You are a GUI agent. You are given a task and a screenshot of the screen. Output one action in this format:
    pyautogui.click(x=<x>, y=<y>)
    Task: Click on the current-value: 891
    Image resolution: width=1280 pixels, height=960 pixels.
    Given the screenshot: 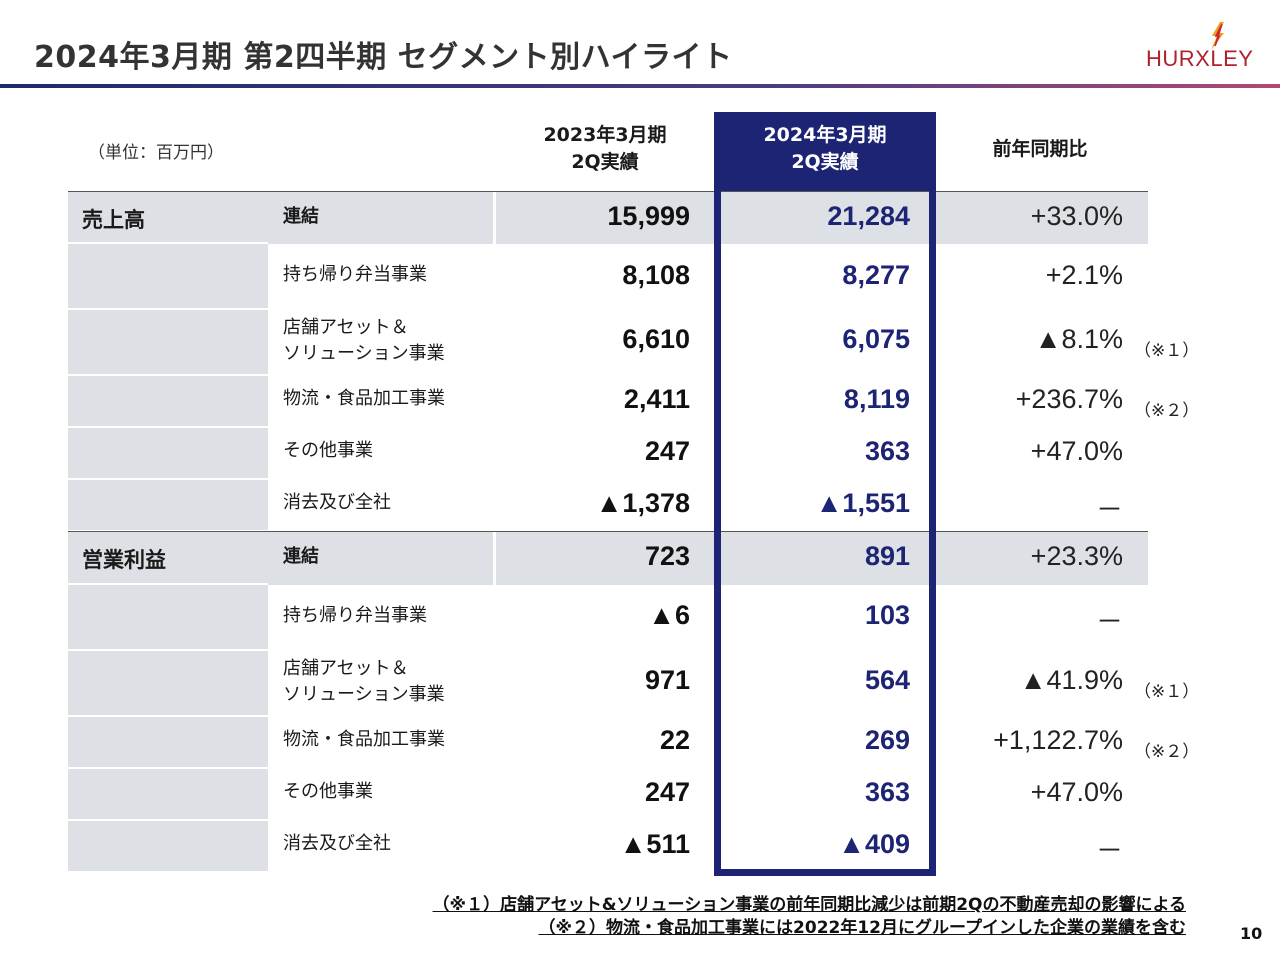 What is the action you would take?
    pyautogui.click(x=887, y=556)
    